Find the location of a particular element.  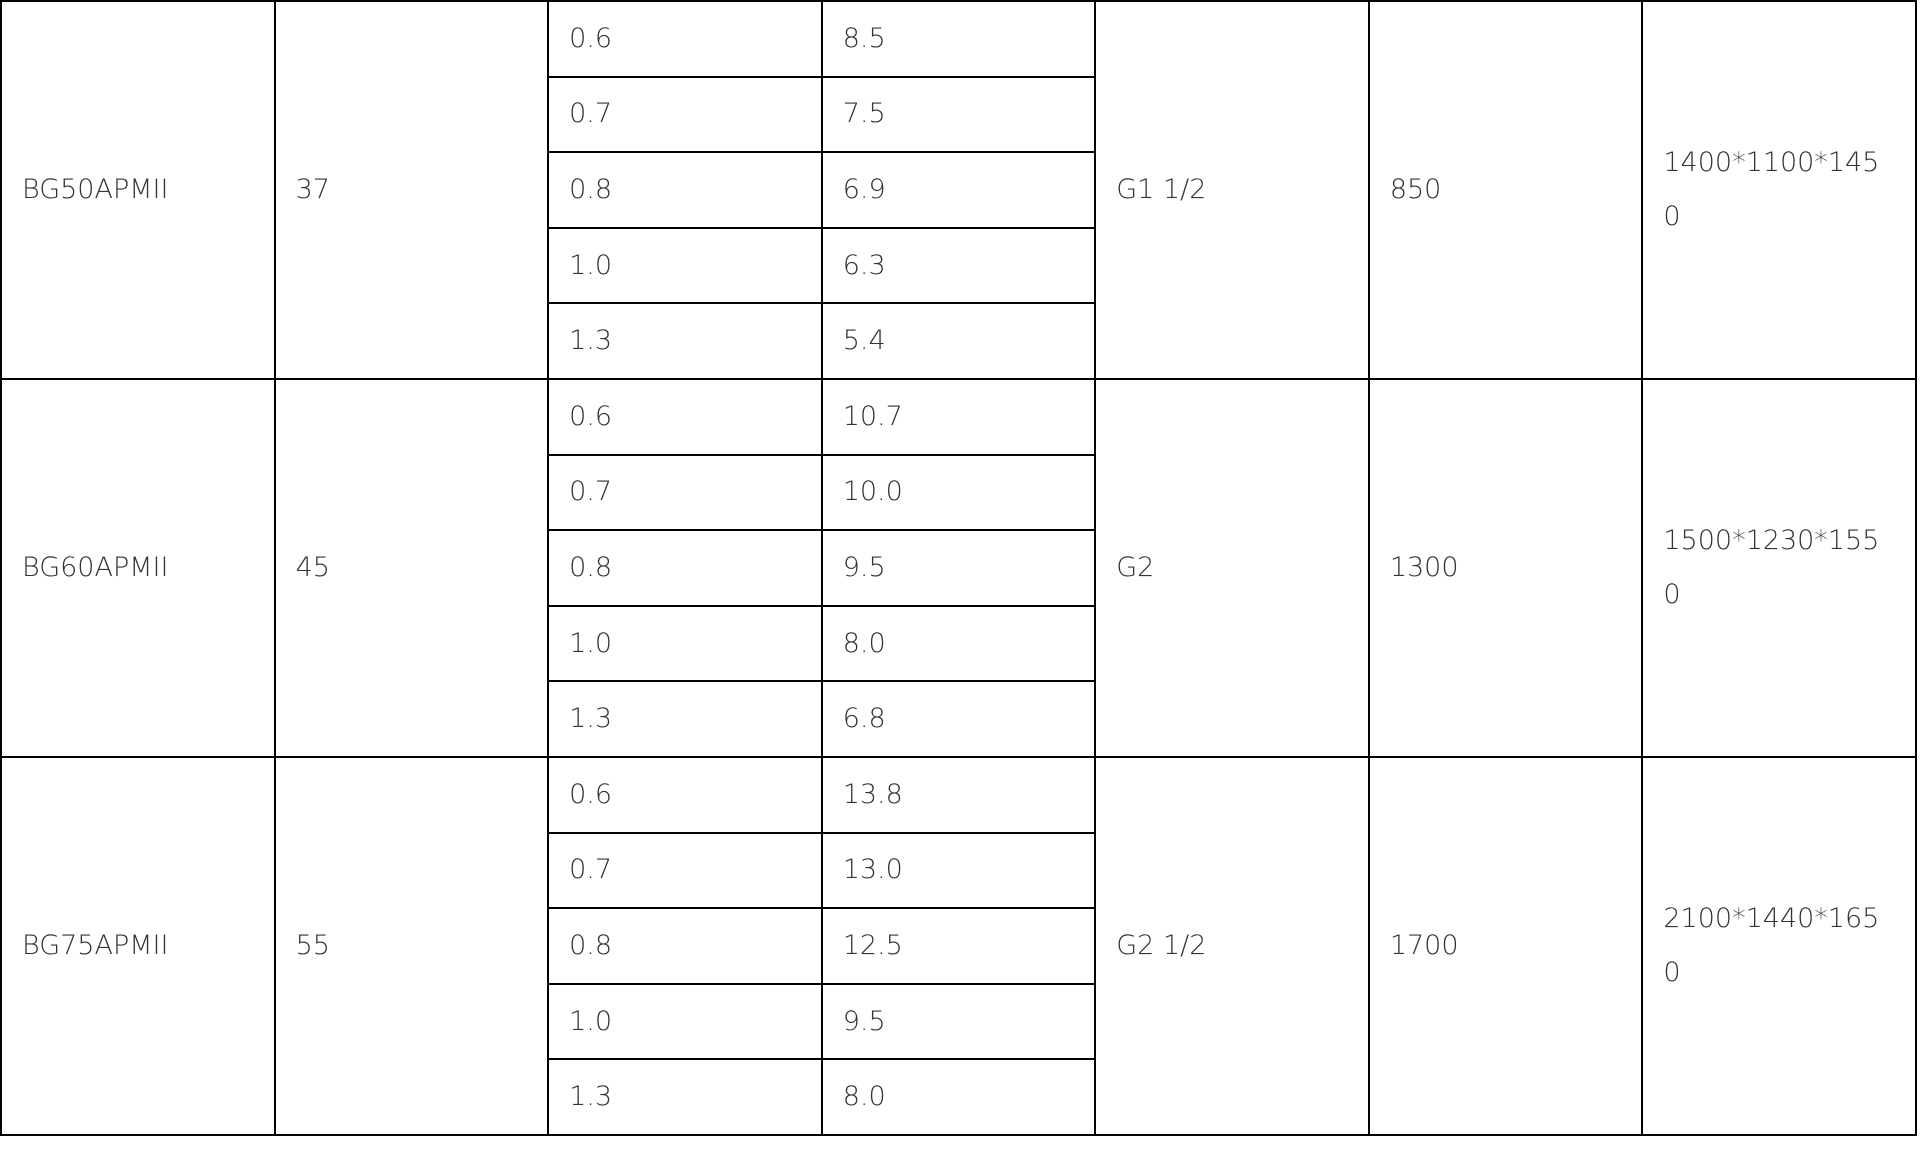

table-row: 1.3 8.0 is located at coordinates (958, 1097).